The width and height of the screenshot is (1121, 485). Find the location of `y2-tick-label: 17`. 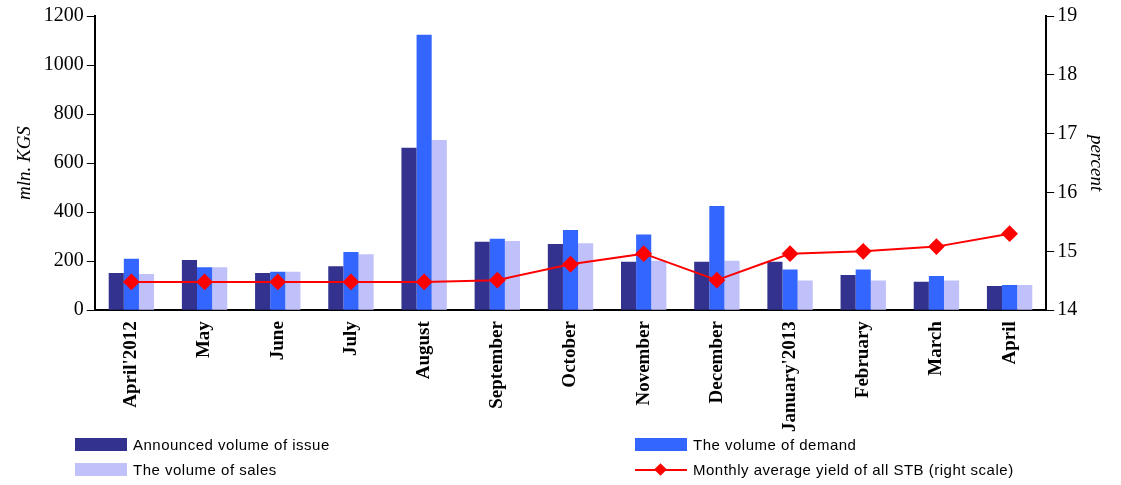

y2-tick-label: 17 is located at coordinates (1067, 131).